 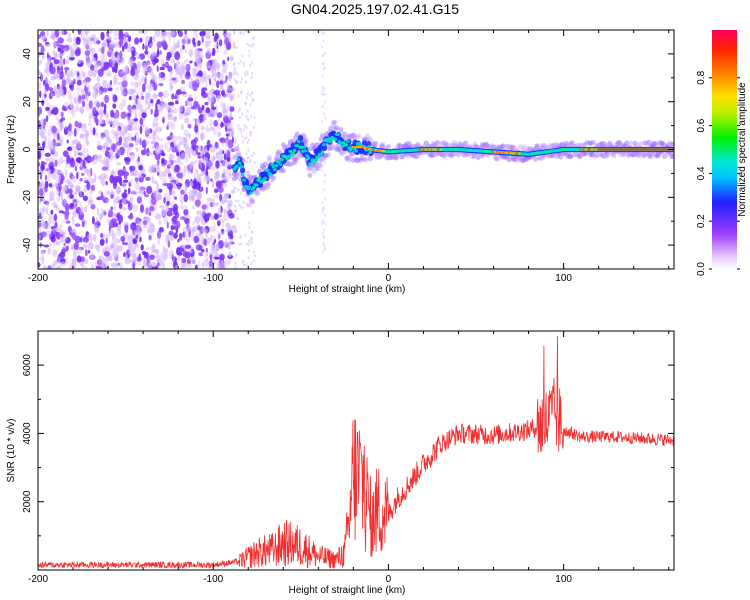 What do you see at coordinates (563, 579) in the screenshot?
I see `snr-x-tick-label: 100` at bounding box center [563, 579].